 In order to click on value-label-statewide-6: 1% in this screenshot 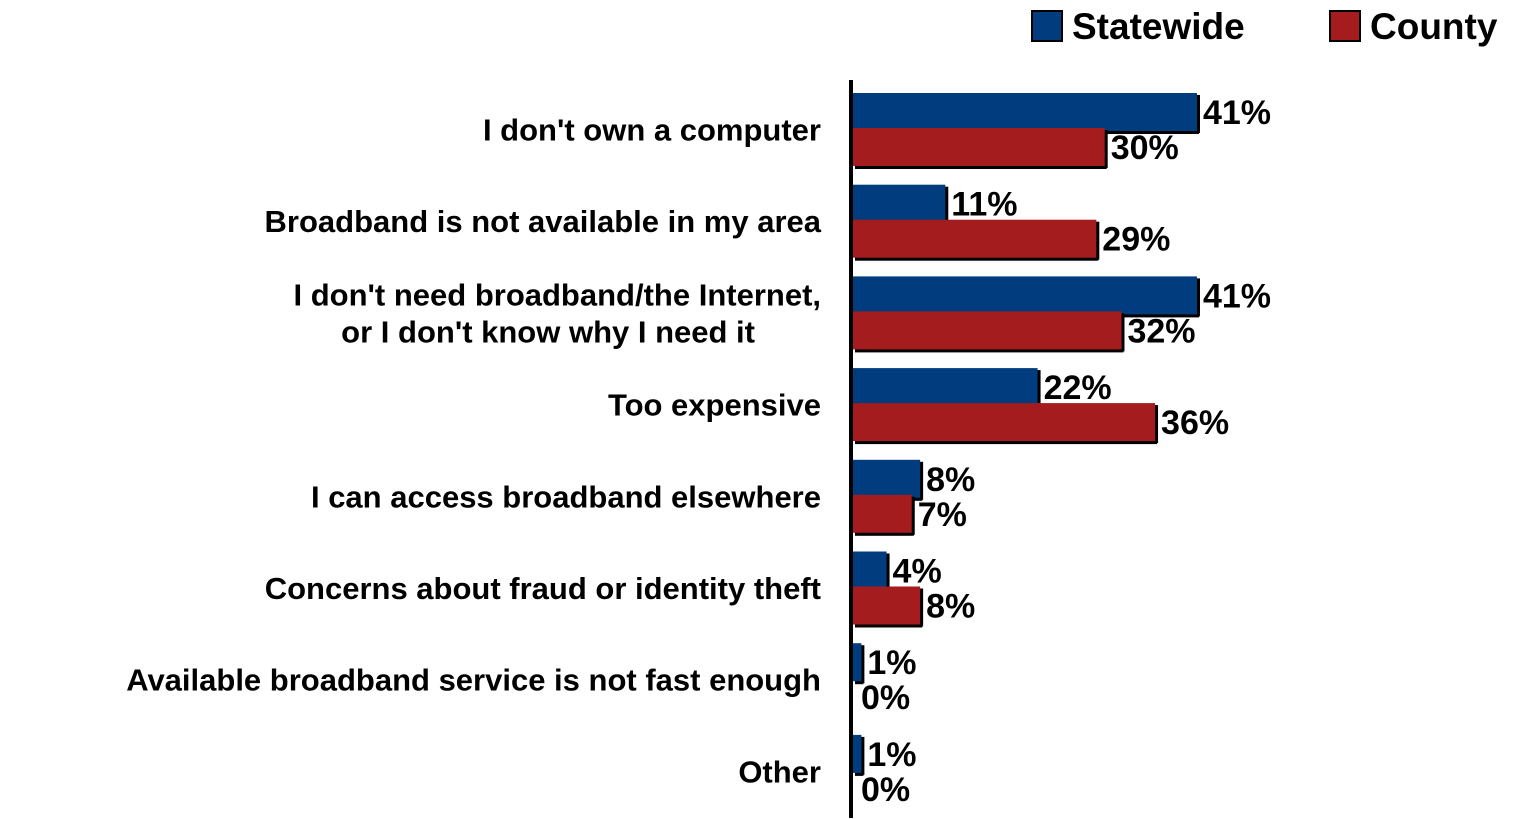, I will do `click(891, 663)`.